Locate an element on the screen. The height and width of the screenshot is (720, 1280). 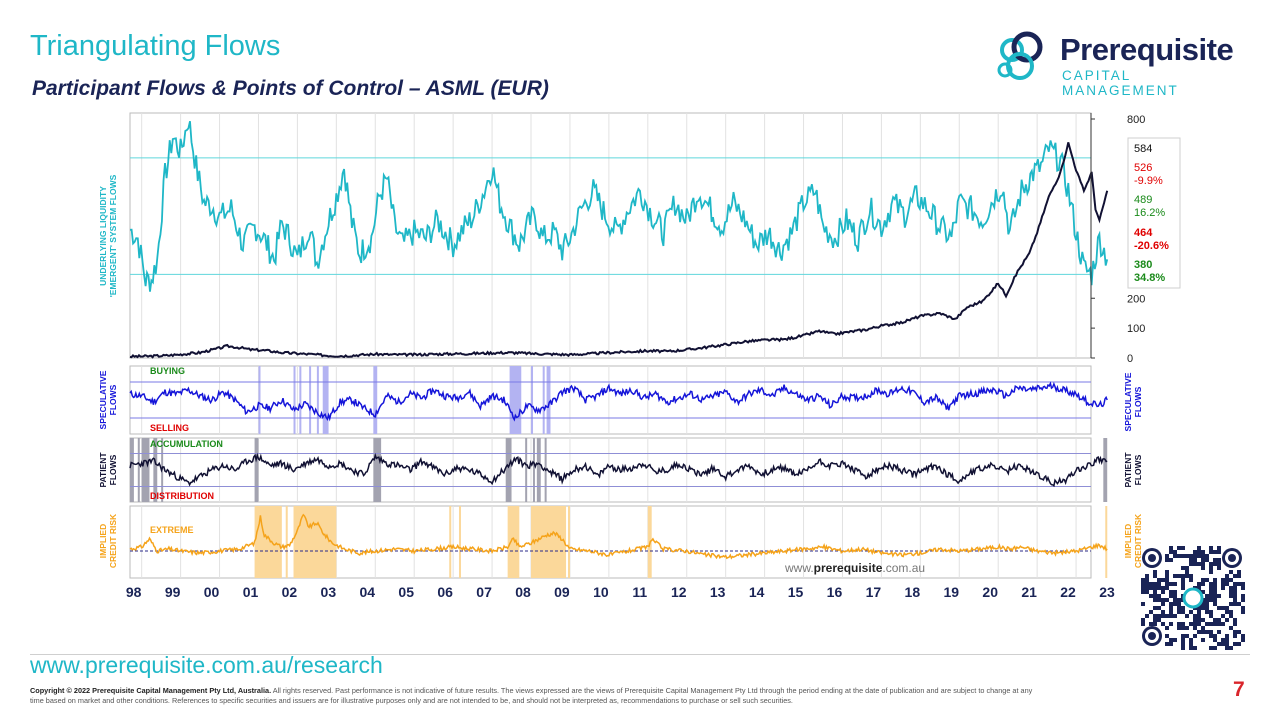
panel-frame is located at coordinates (610, 400).